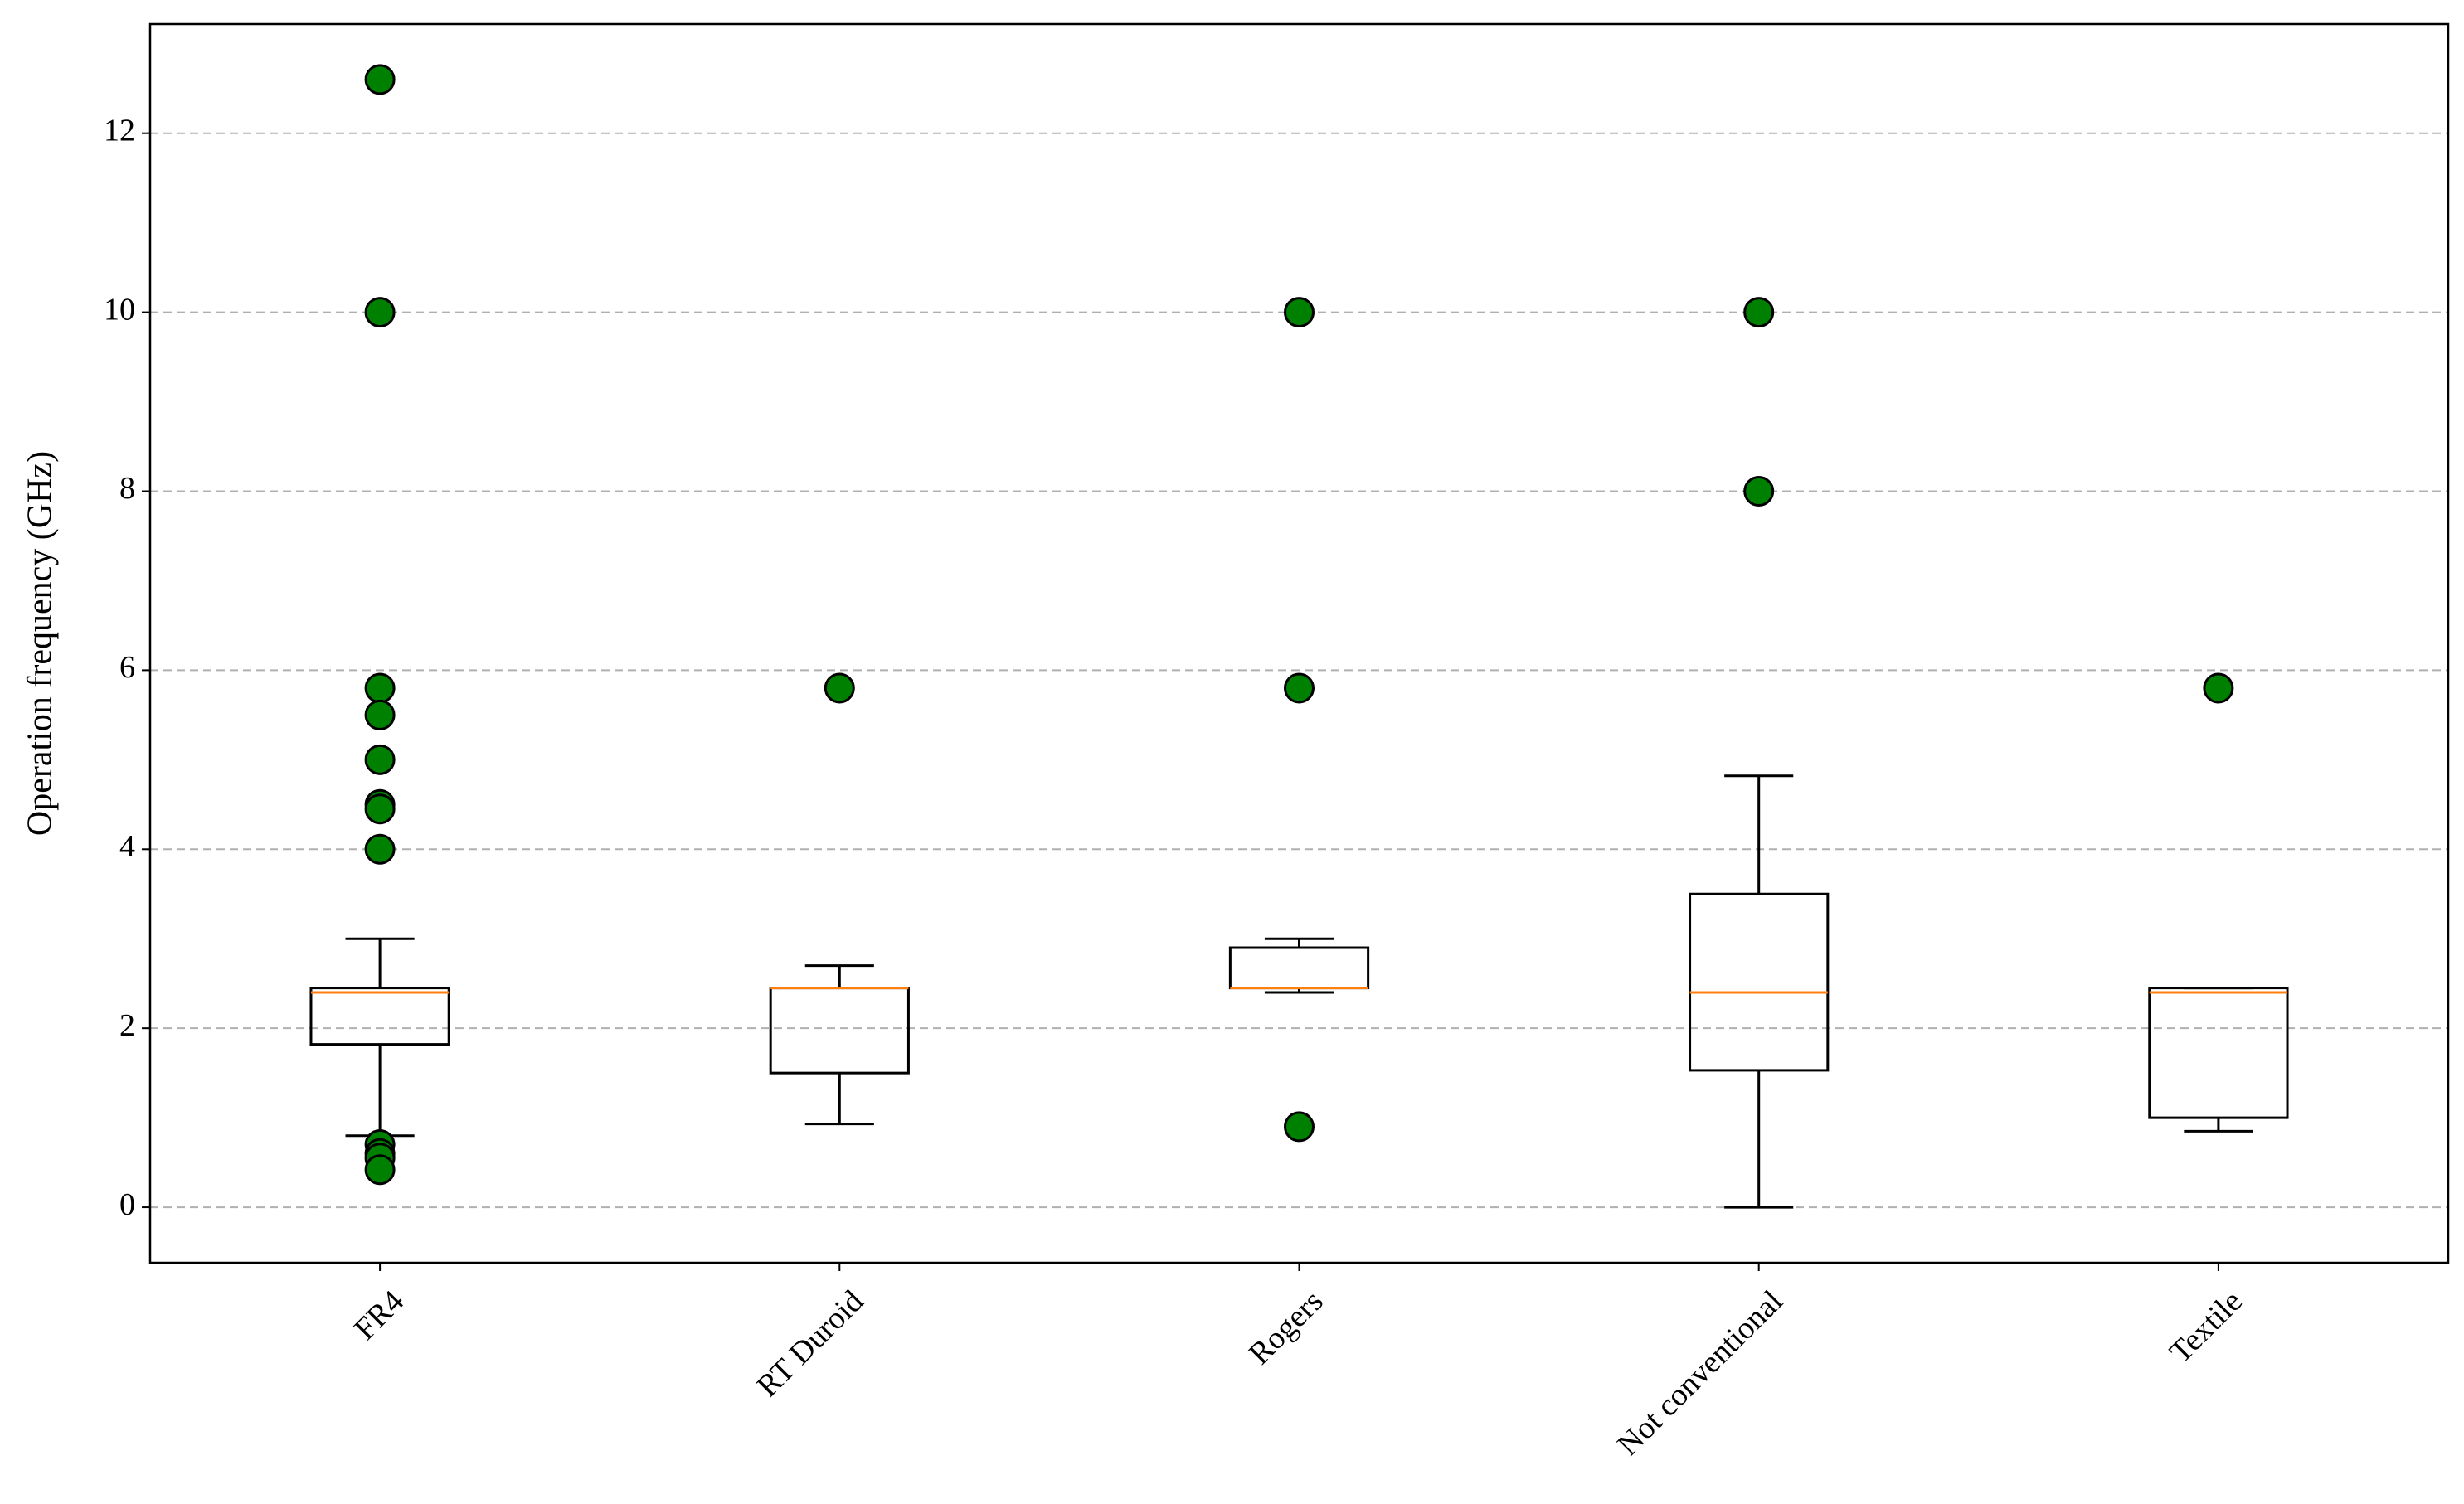  What do you see at coordinates (127, 1204) in the screenshot?
I see `y-tick-label: 0` at bounding box center [127, 1204].